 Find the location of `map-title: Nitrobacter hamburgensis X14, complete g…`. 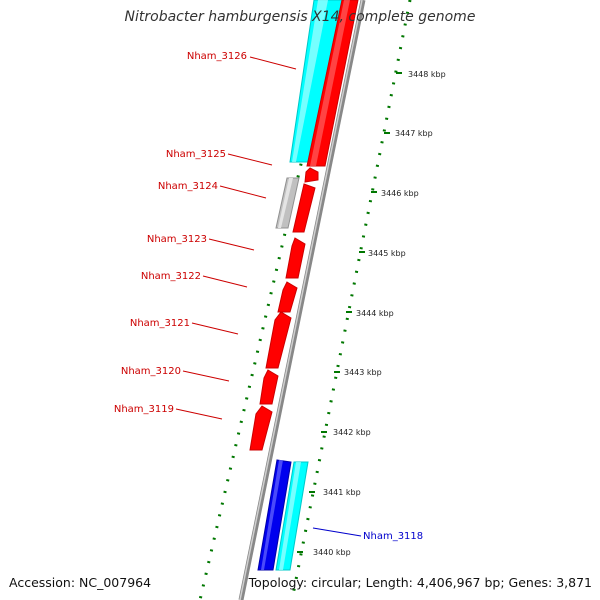

map-title: Nitrobacter hamburgensis X14, complete g… is located at coordinates (300, 17).